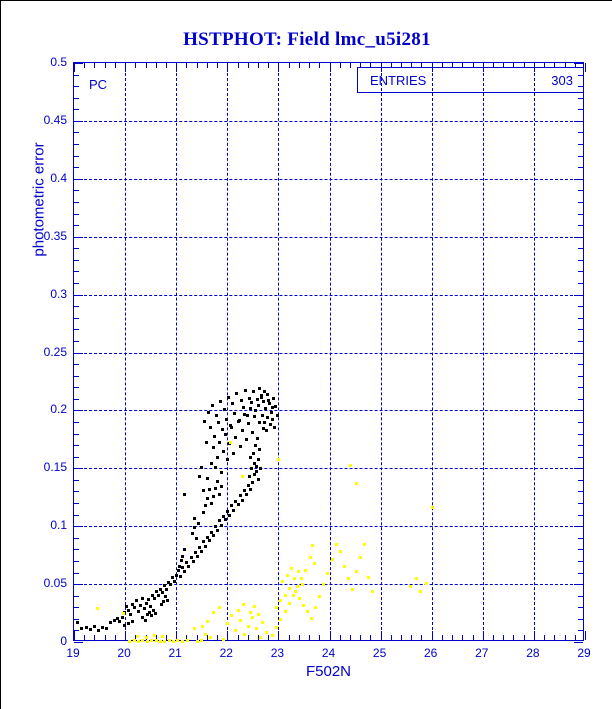  What do you see at coordinates (328, 671) in the screenshot?
I see `x-axis-title: F502N` at bounding box center [328, 671].